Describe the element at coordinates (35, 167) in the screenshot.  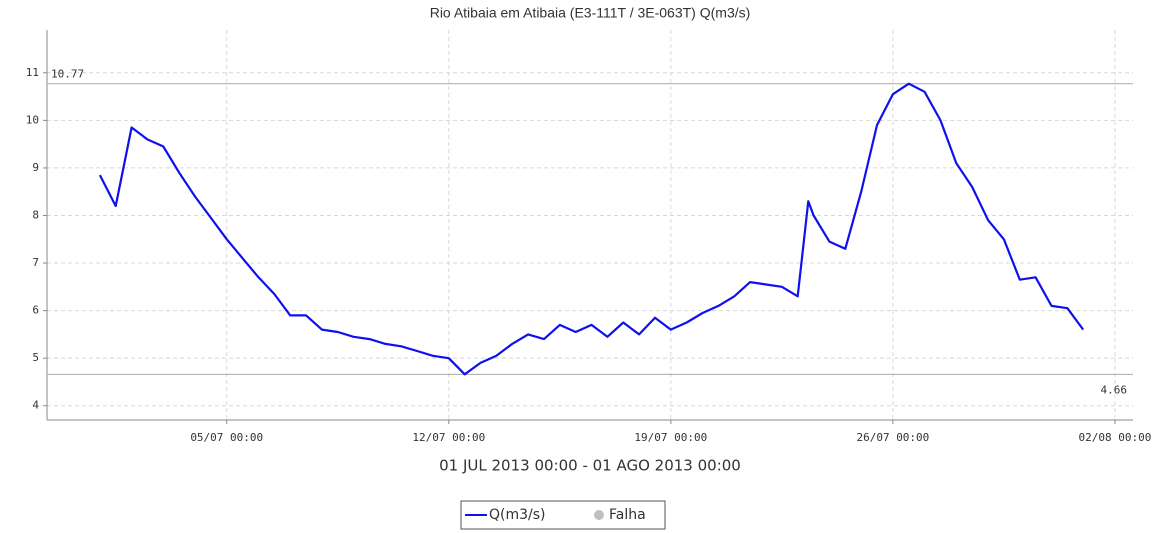
I see `y-tick-label: 9` at that location.